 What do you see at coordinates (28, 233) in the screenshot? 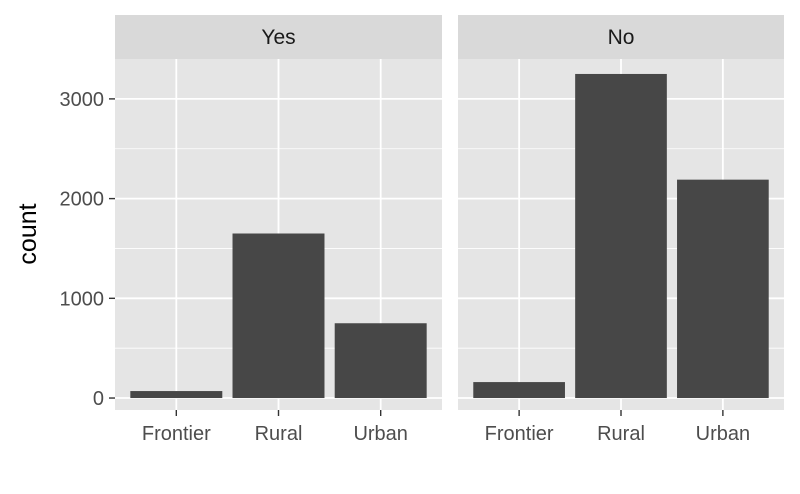
I see `y-axis-title: count` at bounding box center [28, 233].